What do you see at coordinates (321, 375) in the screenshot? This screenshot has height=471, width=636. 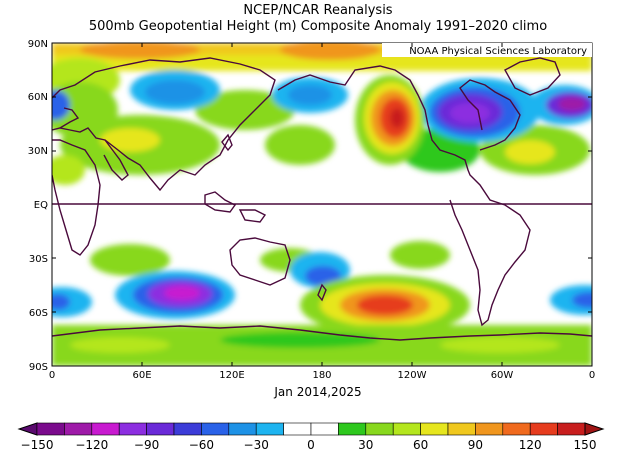 I see `lon-label: 180` at bounding box center [321, 375].